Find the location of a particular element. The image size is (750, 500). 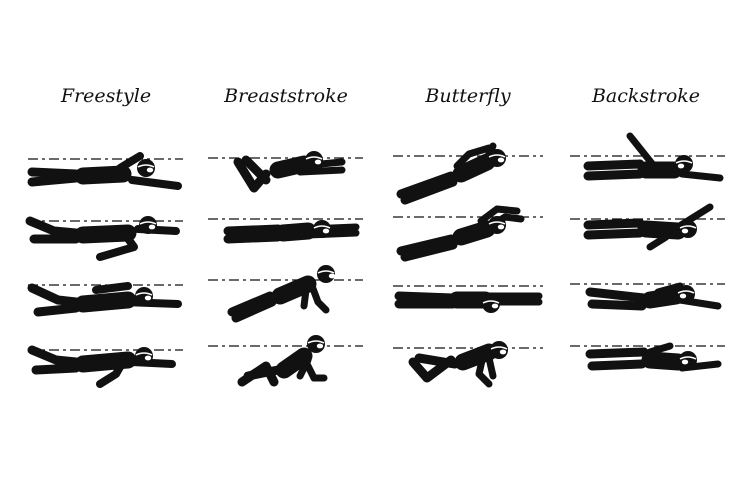

title-breaststroke: Breaststroke is located at coordinates (285, 96).